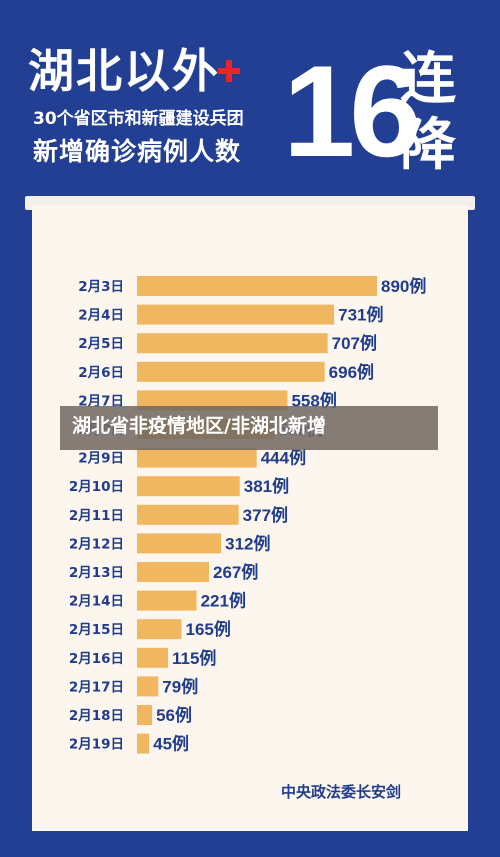  I want to click on red-cross-icon, so click(229, 71).